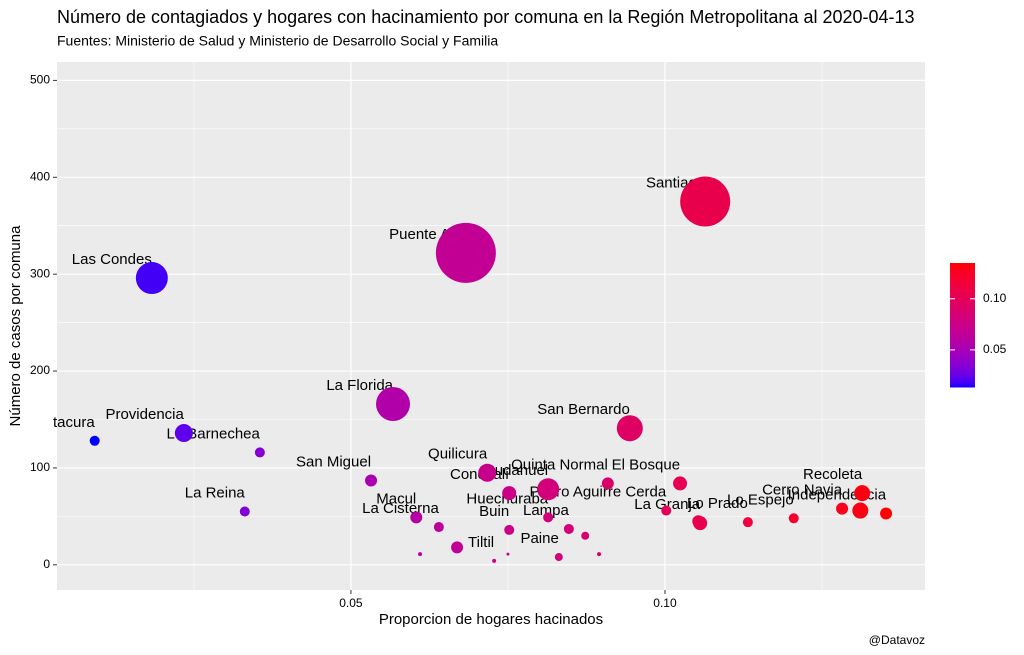 This screenshot has height=655, width=1024. I want to click on legend-label: 0.10, so click(995, 298).